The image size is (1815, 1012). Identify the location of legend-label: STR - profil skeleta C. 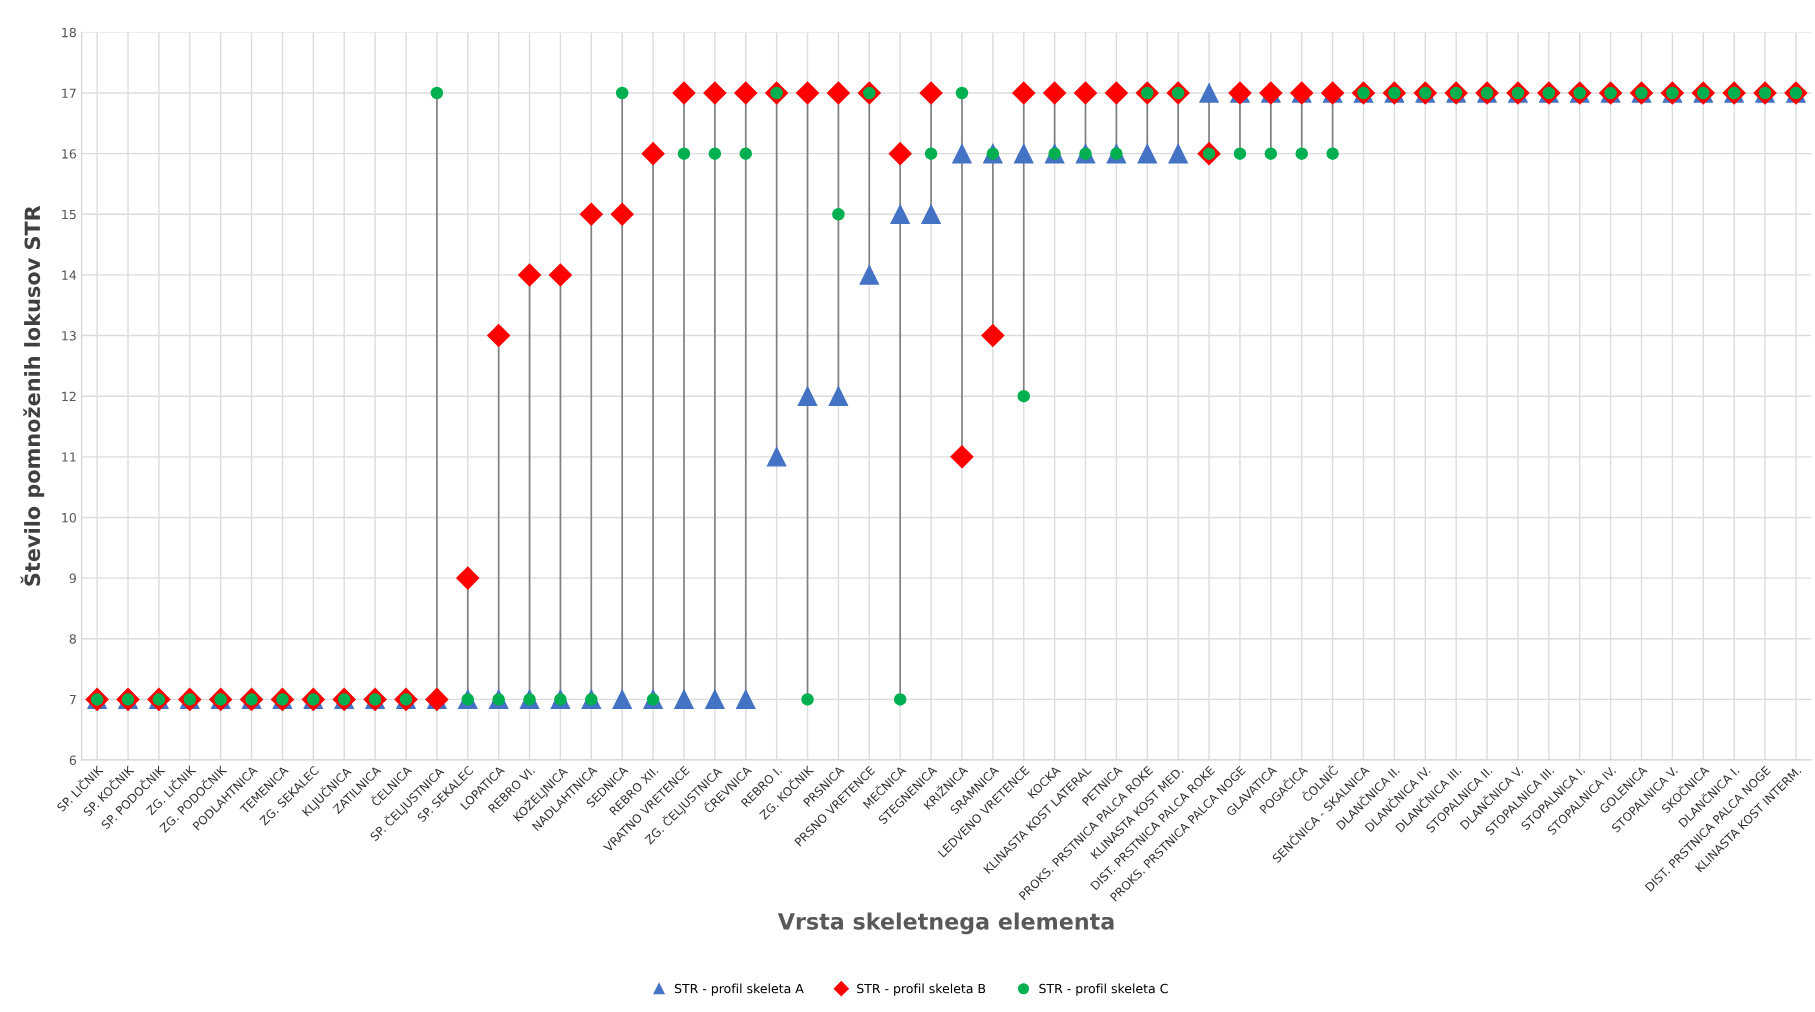
(1103, 989).